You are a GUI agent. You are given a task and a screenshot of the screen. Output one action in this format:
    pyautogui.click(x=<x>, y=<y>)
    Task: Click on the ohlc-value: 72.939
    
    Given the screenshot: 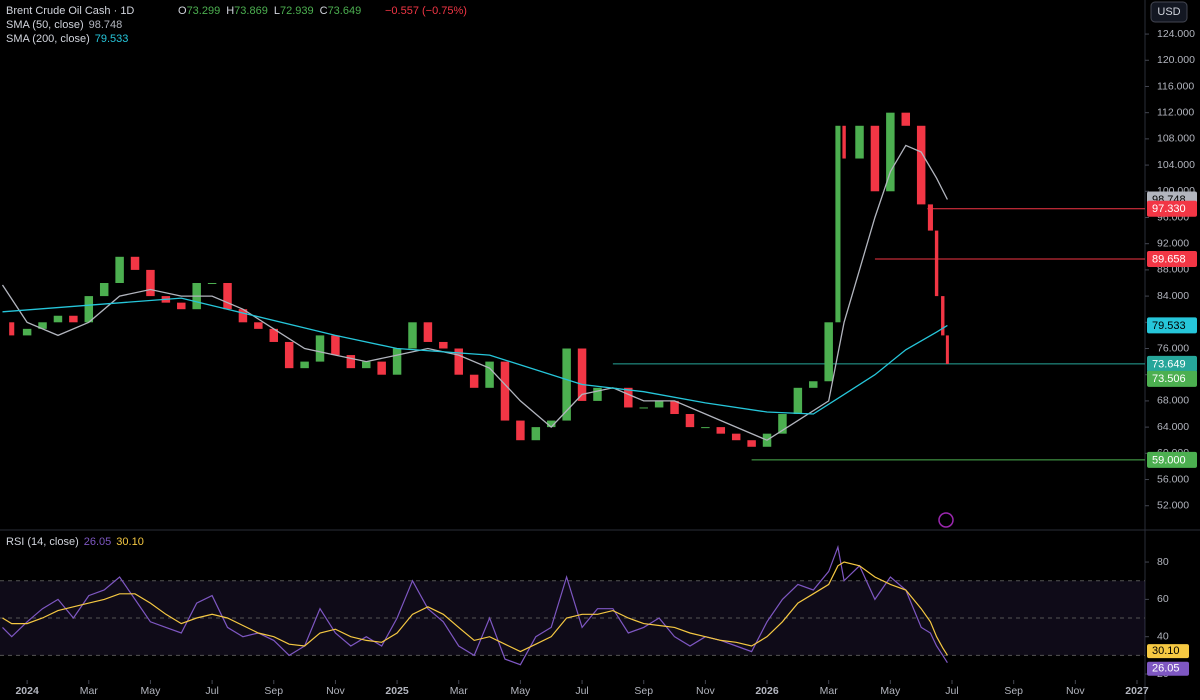 What is the action you would take?
    pyautogui.click(x=297, y=11)
    